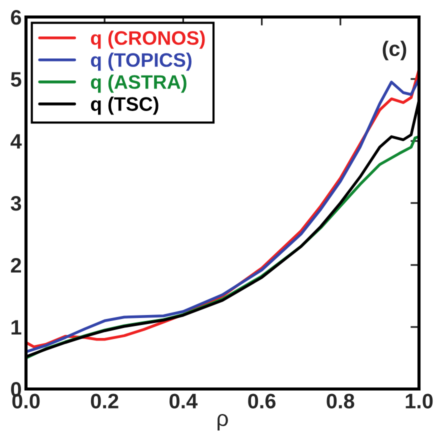  What do you see at coordinates (223, 422) in the screenshot?
I see `x-axis-title: ρ` at bounding box center [223, 422].